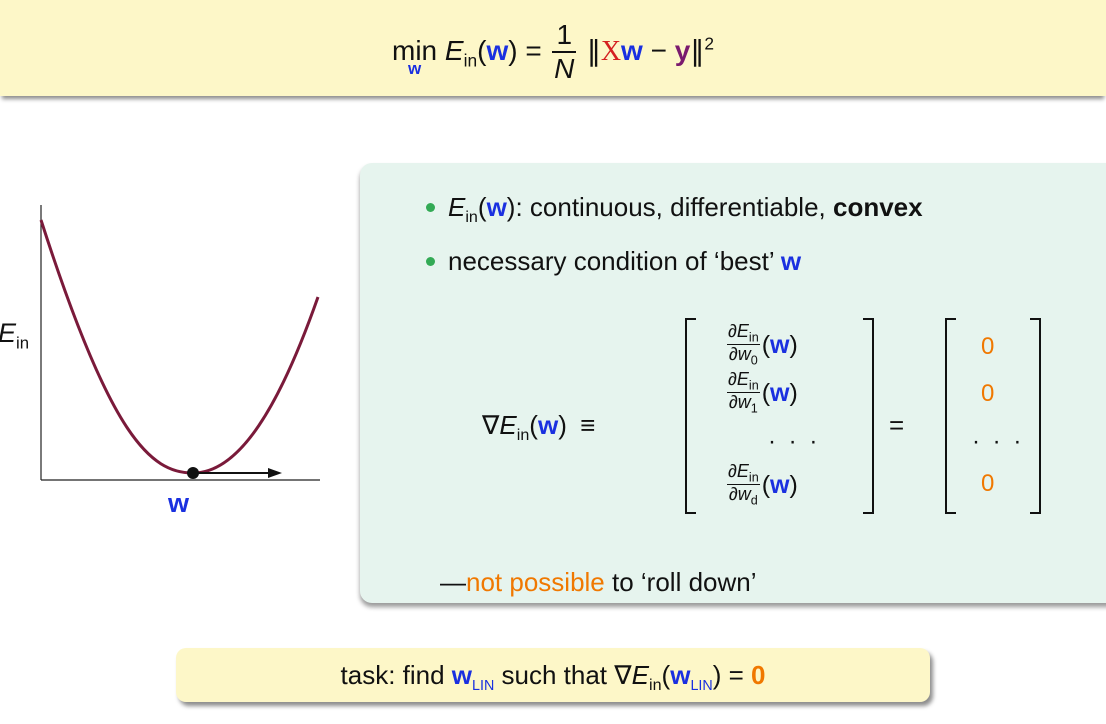  Describe the element at coordinates (794, 441) in the screenshot. I see `vector-ellipsis: · · ·` at that location.